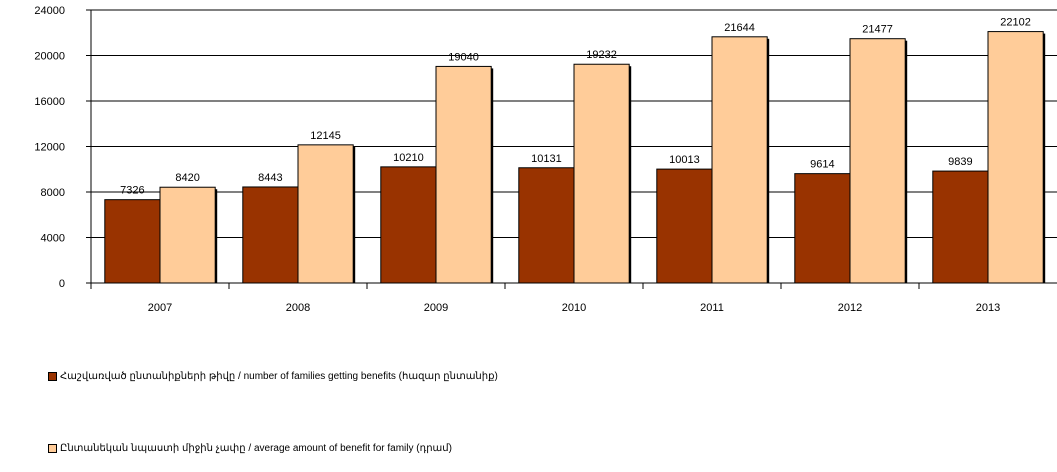 The height and width of the screenshot is (472, 1057). Describe the element at coordinates (270, 178) in the screenshot. I see `data-label: 8443` at that location.